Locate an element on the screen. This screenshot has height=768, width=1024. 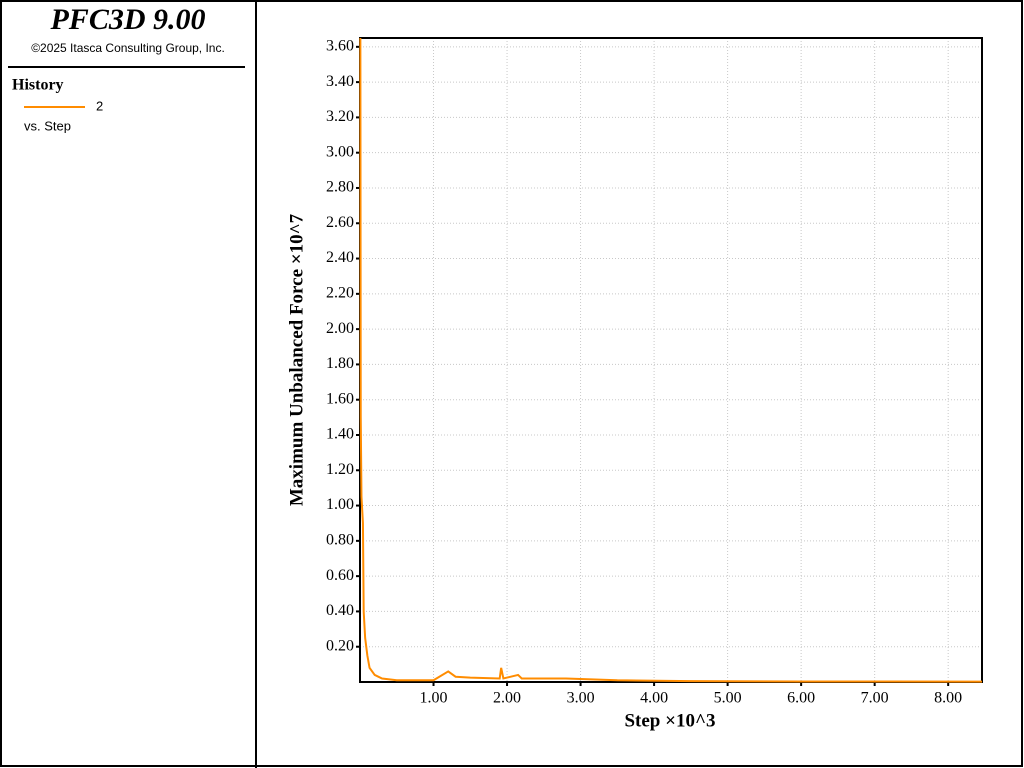
legend-title: History is located at coordinates (38, 85).